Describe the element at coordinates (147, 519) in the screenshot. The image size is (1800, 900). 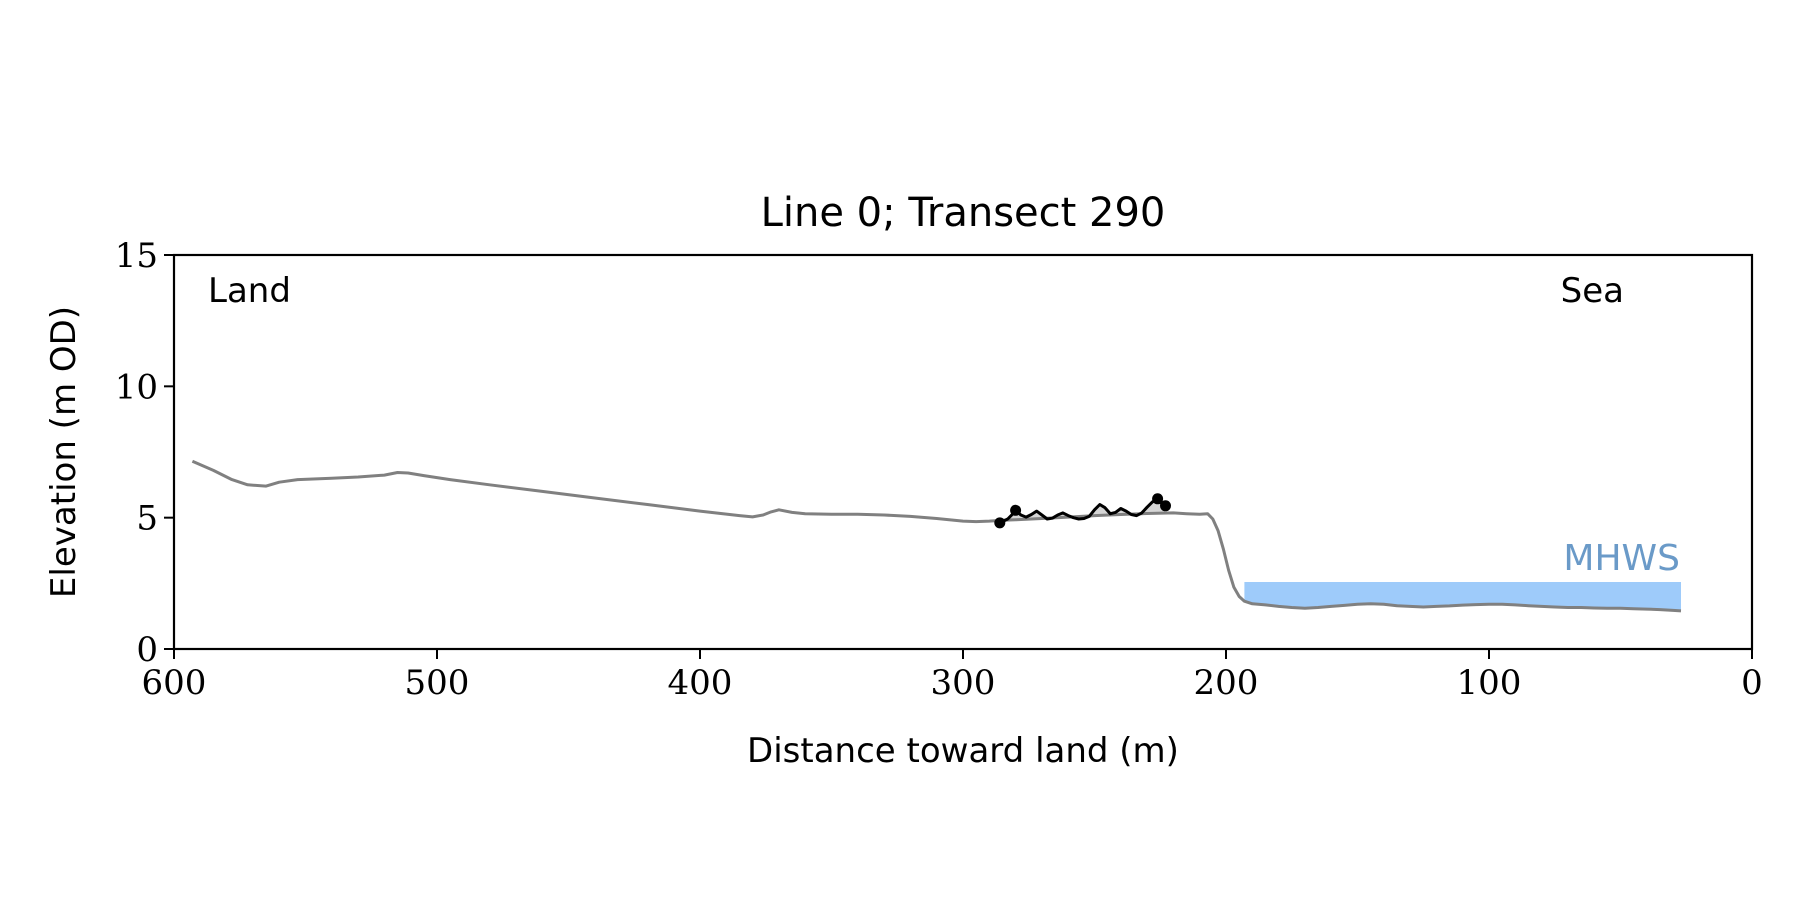
I see `y-tick-label-5: 5` at that location.